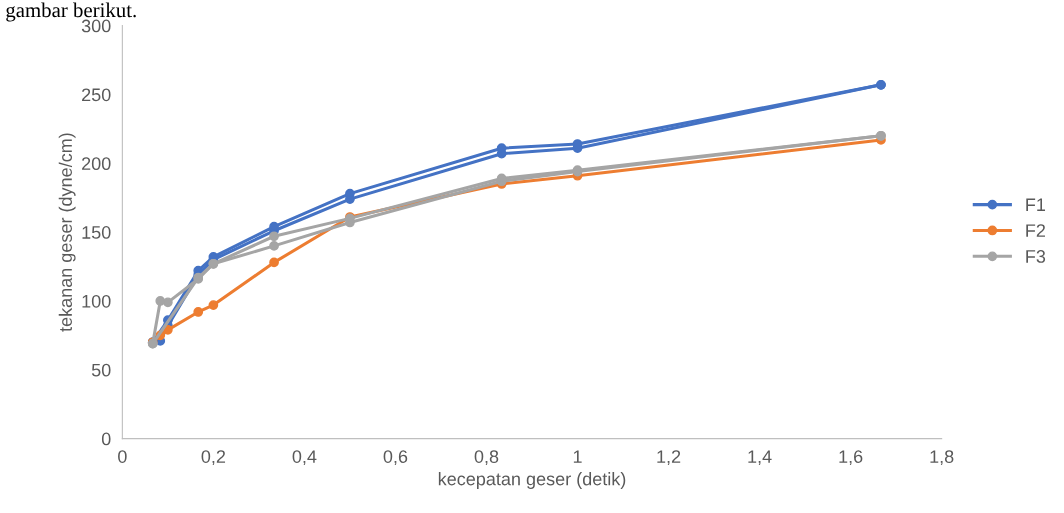 Image resolution: width=1064 pixels, height=513 pixels. What do you see at coordinates (760, 458) in the screenshot?
I see `x-tick-label: 1,4` at bounding box center [760, 458].